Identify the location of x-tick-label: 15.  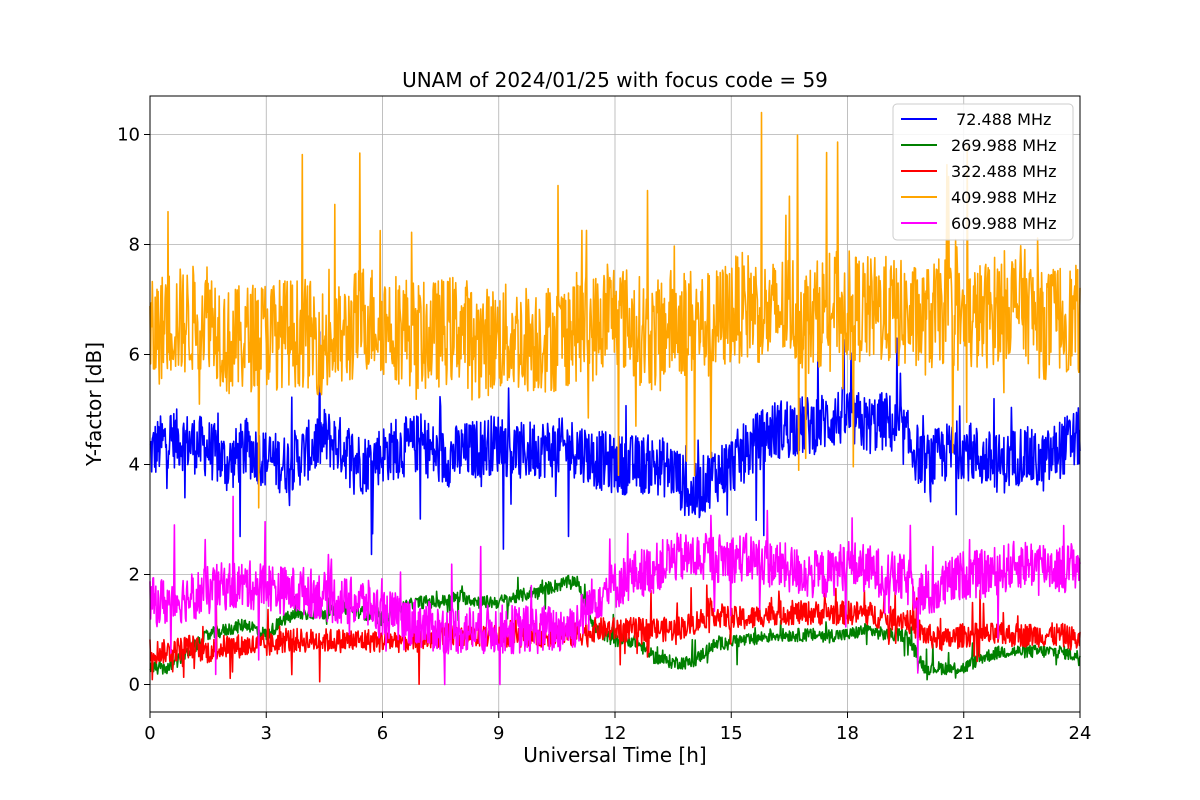
(731, 733).